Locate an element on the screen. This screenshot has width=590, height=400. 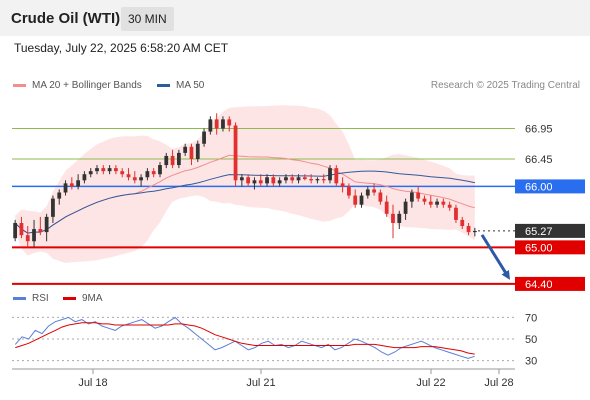
level-tag-66.00 is located at coordinates (550, 186).